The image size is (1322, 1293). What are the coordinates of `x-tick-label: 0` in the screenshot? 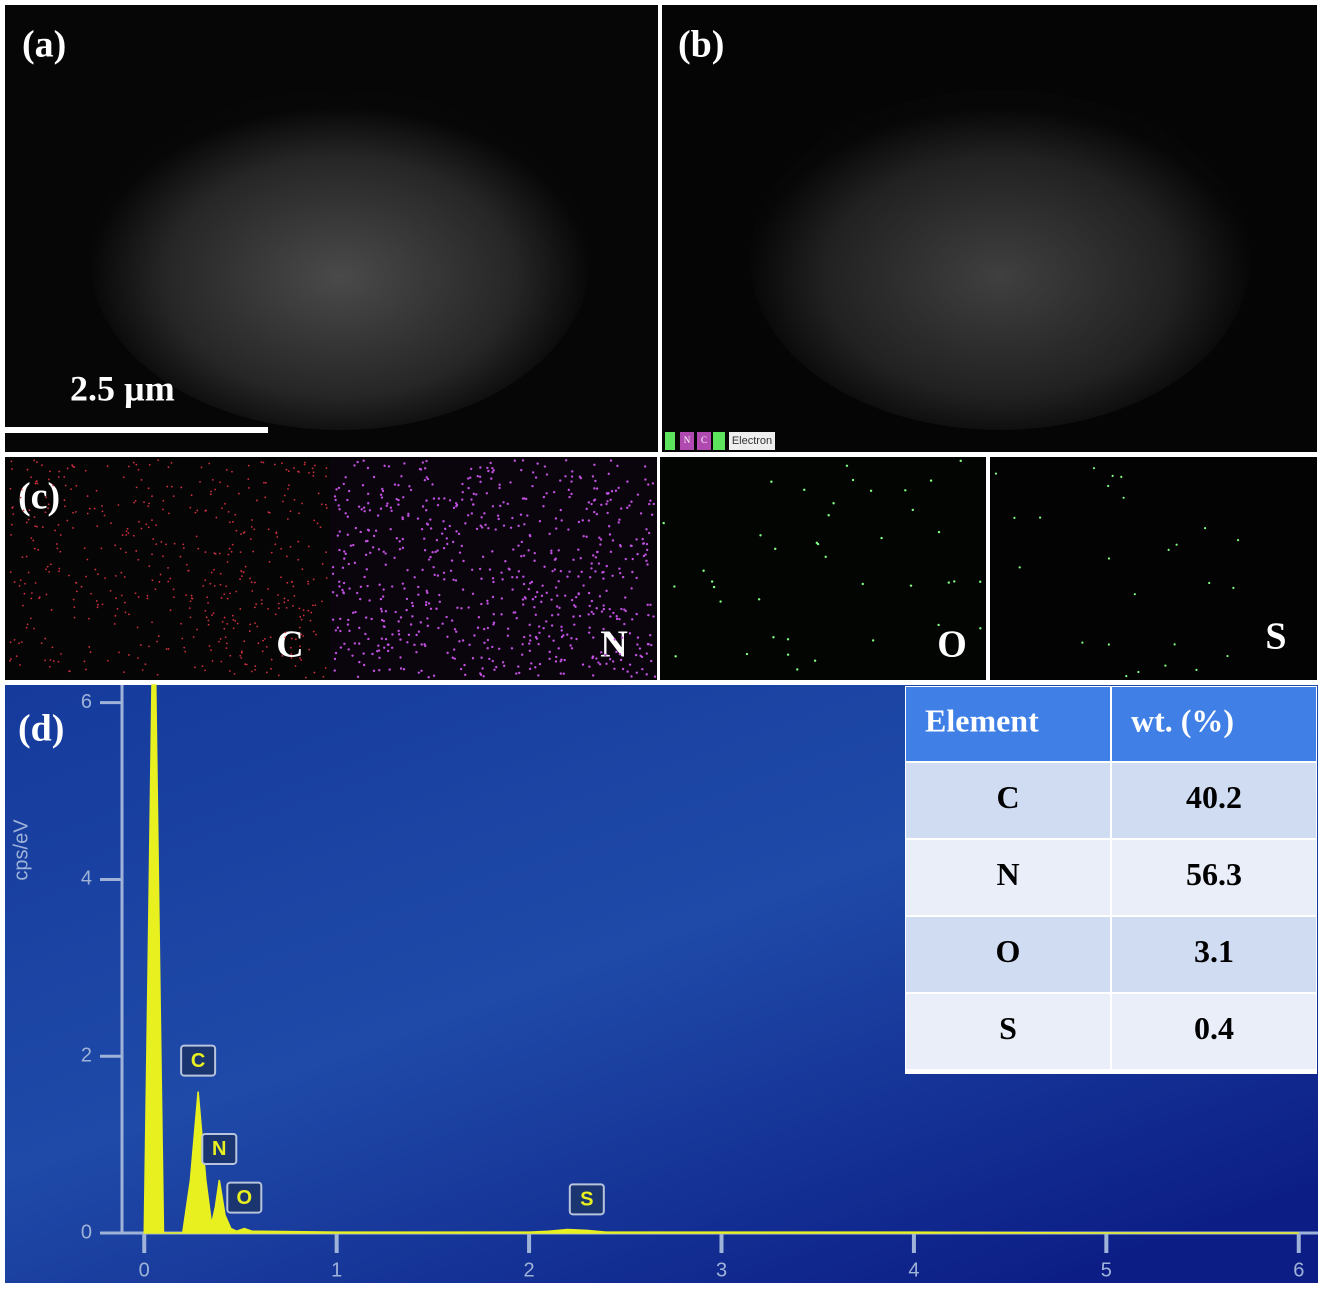 It's located at (144, 1270).